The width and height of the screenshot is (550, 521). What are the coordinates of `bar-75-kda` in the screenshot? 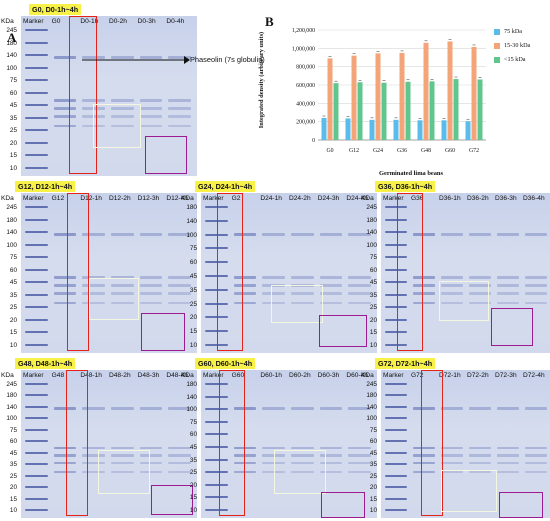 It's located at (468, 130).